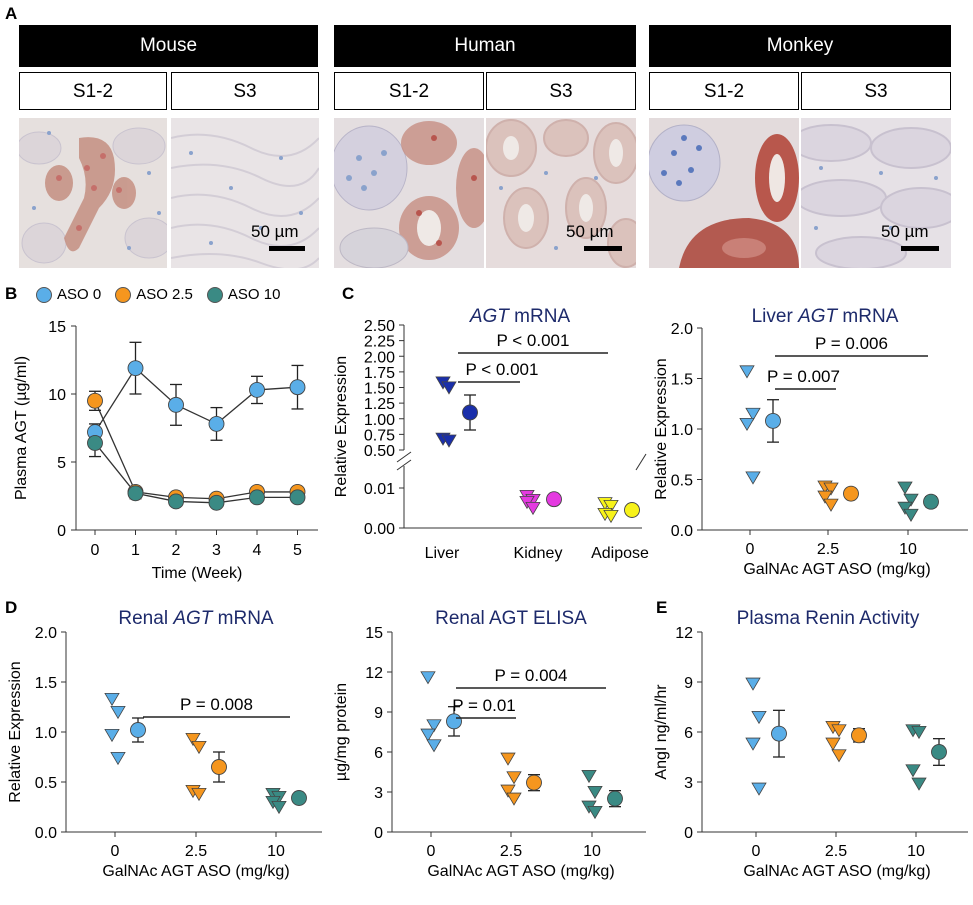 The width and height of the screenshot is (973, 905). I want to click on c1-ytick-label: 0.50, so click(379, 451).